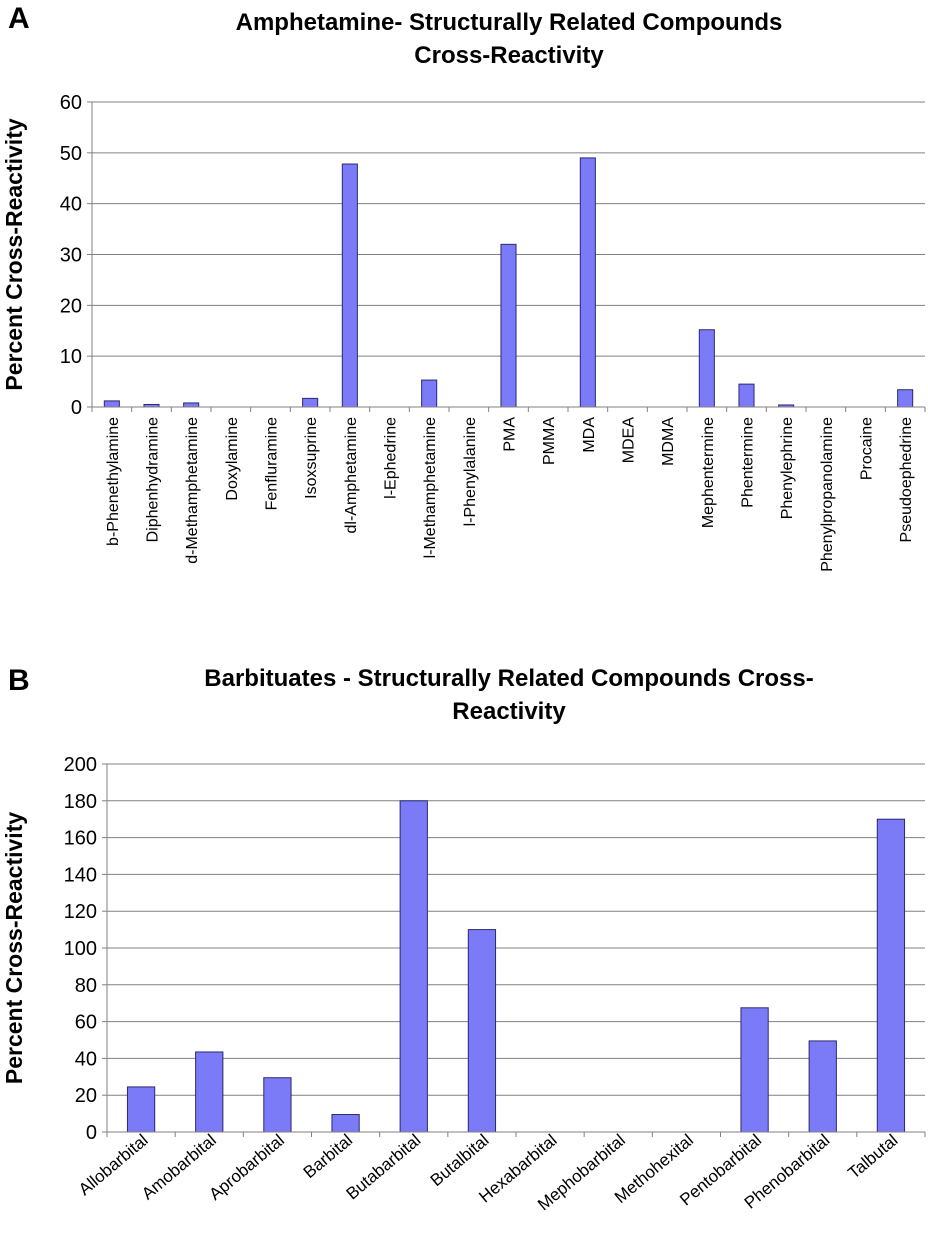 Image resolution: width=928 pixels, height=1257 pixels. I want to click on x-tick-label: d-Methamphetamine, so click(192, 490).